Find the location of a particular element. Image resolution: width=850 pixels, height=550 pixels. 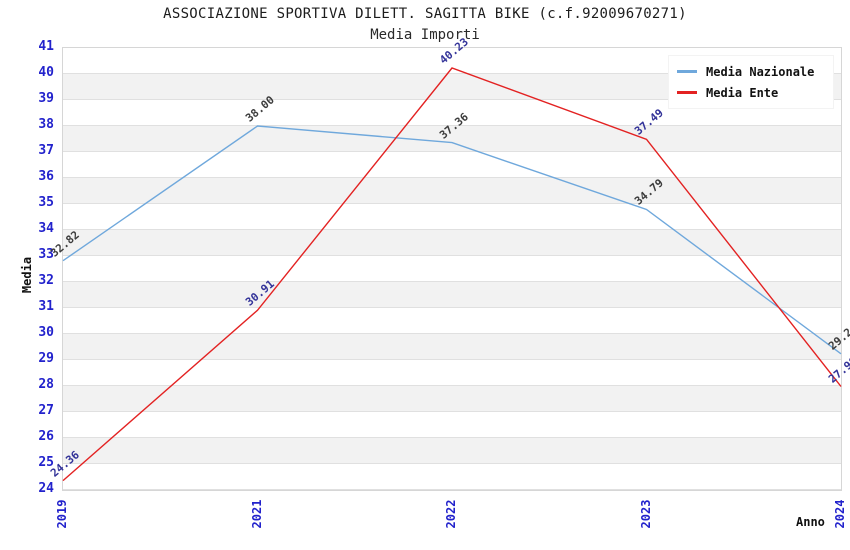

y-tick-label: 36 is located at coordinates (46, 176).